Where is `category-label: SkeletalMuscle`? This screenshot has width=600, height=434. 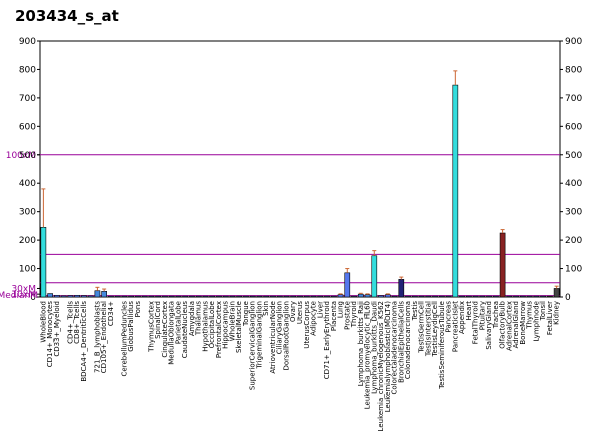 category-label: SkeletalMuscle is located at coordinates (239, 327).